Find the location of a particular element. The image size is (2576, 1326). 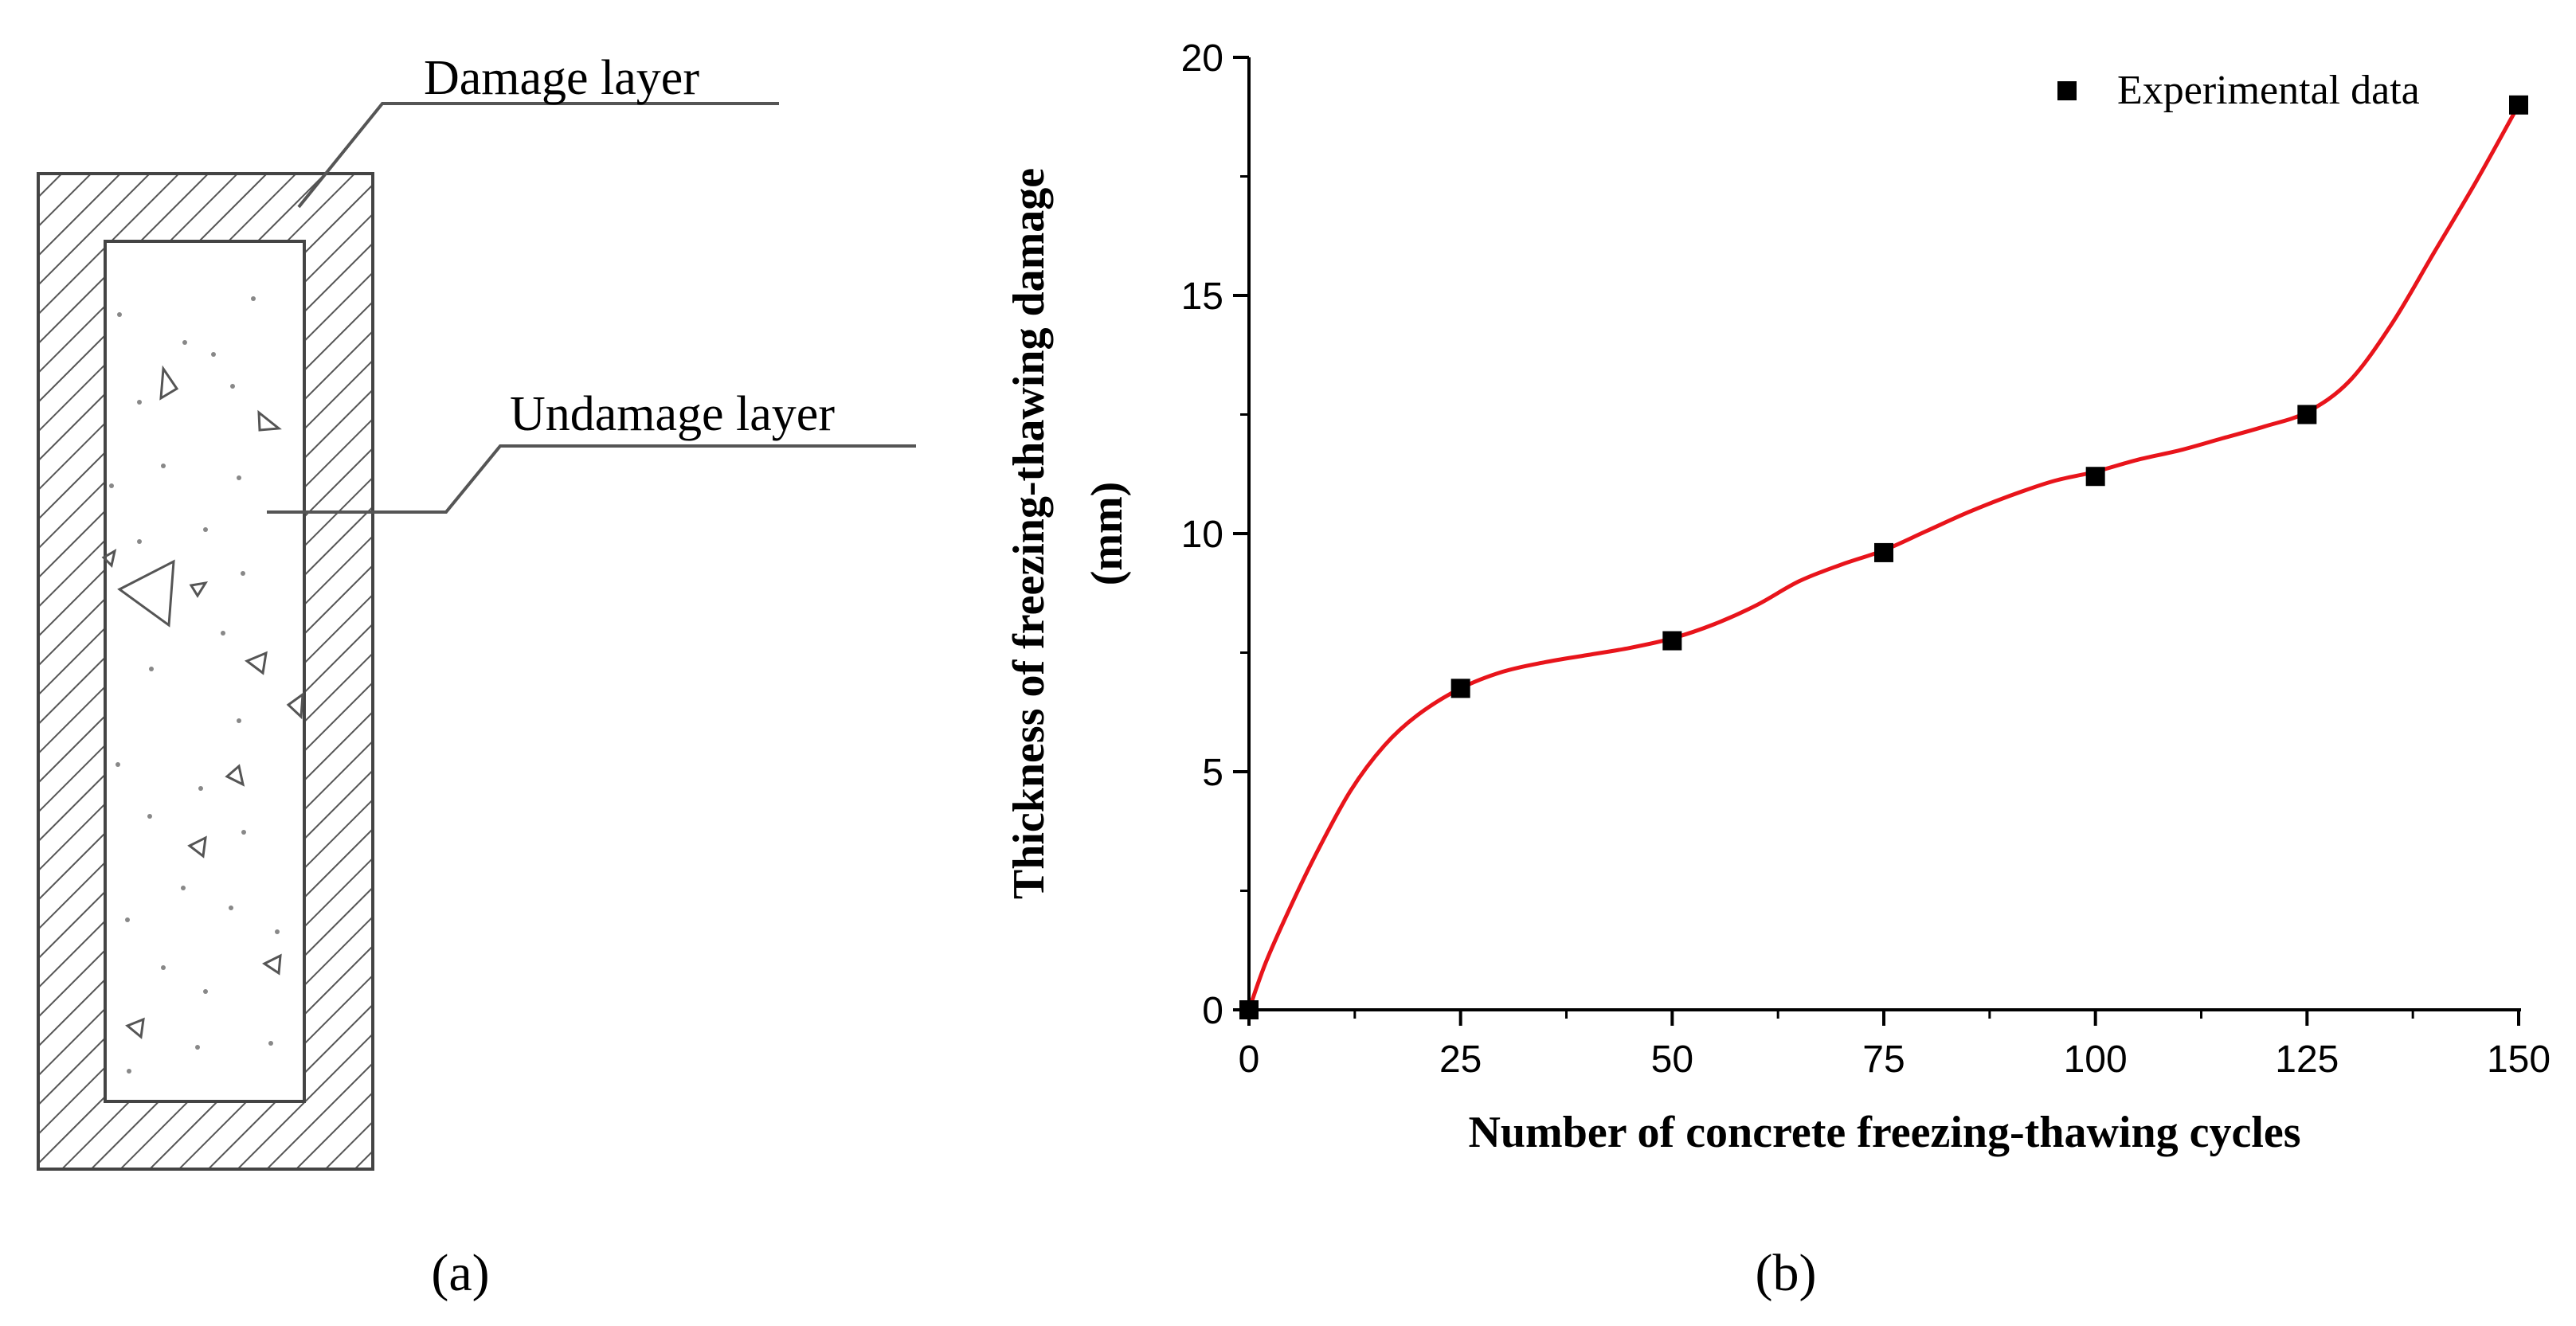

y-tick-label: 15 is located at coordinates (1202, 297).